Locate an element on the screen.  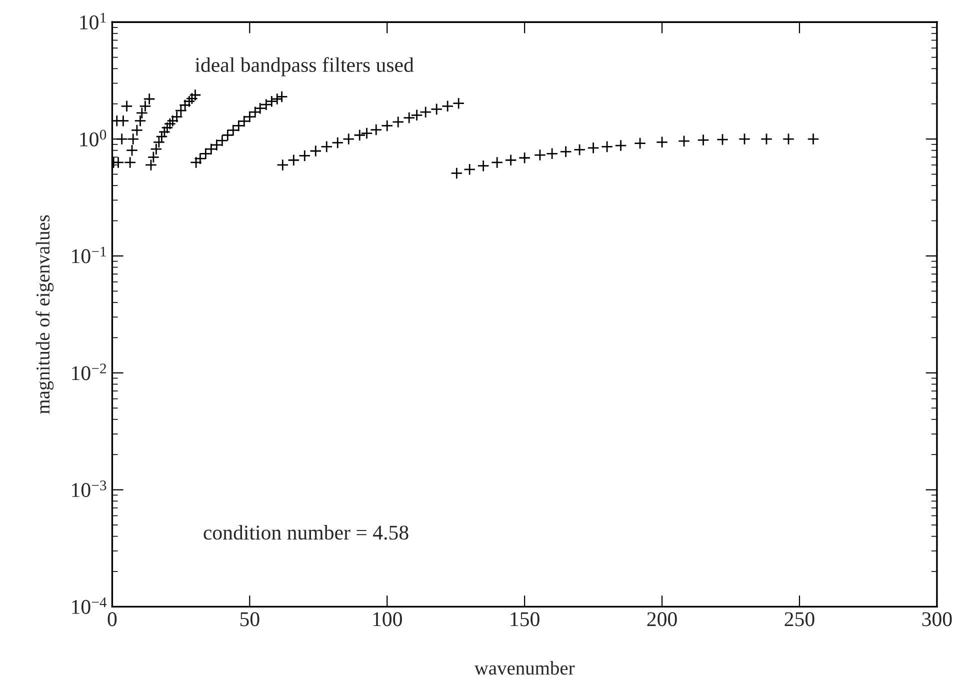
y-axis-title: magnitude of eigenvalues is located at coordinates (45, 314).